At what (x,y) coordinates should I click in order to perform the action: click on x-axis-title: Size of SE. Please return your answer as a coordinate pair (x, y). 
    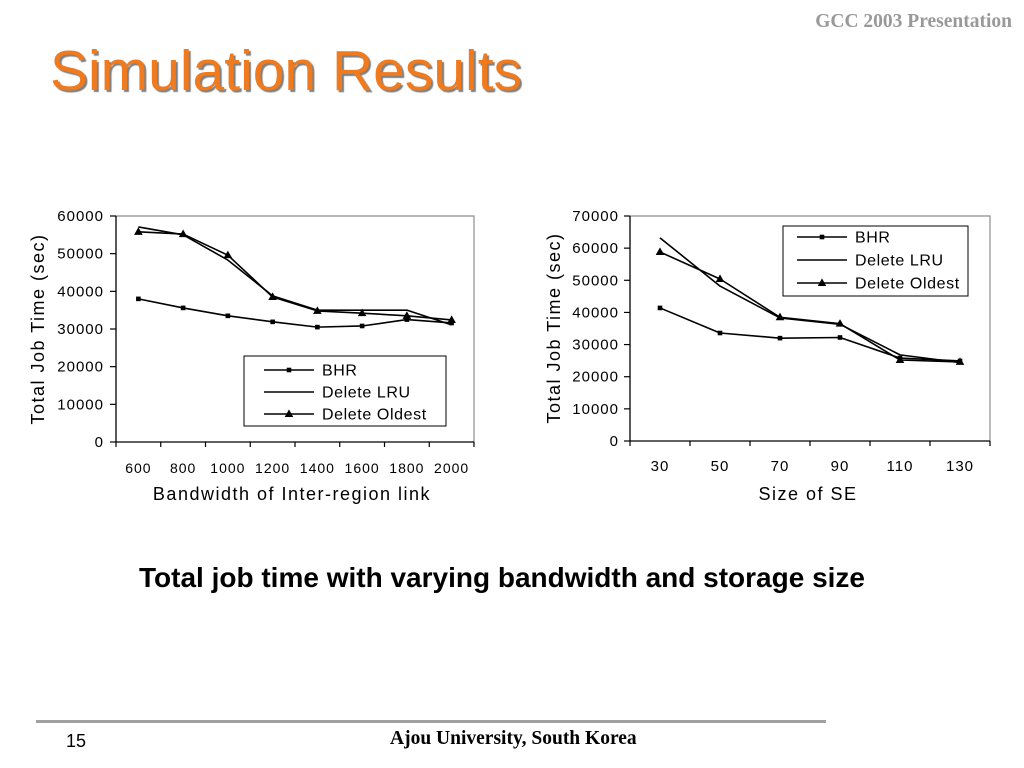
    Looking at the image, I should click on (807, 494).